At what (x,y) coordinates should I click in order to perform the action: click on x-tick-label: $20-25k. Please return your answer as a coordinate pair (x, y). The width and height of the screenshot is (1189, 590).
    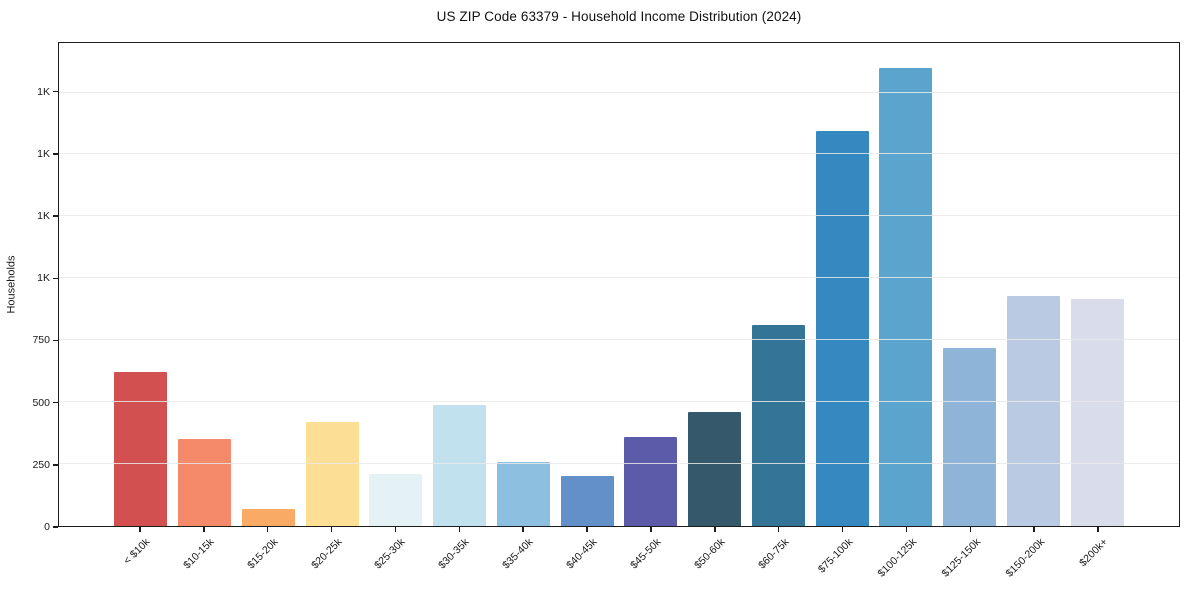
    Looking at the image, I should click on (326, 554).